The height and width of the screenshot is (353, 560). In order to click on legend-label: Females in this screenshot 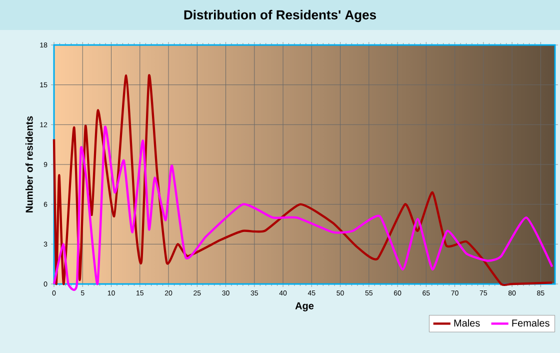, I will do `click(531, 323)`.